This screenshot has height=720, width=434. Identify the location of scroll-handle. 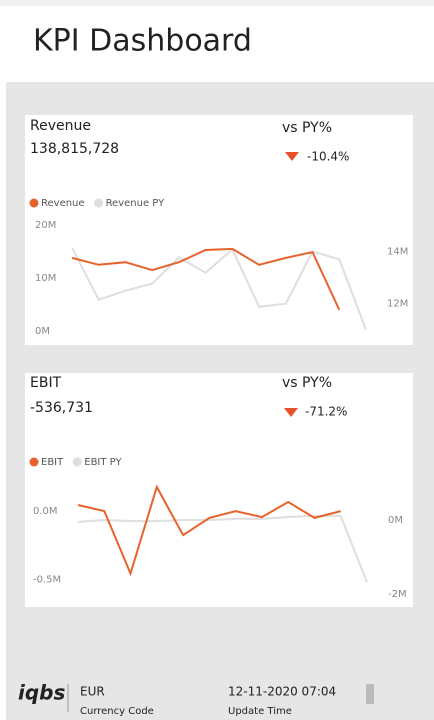
(370, 694).